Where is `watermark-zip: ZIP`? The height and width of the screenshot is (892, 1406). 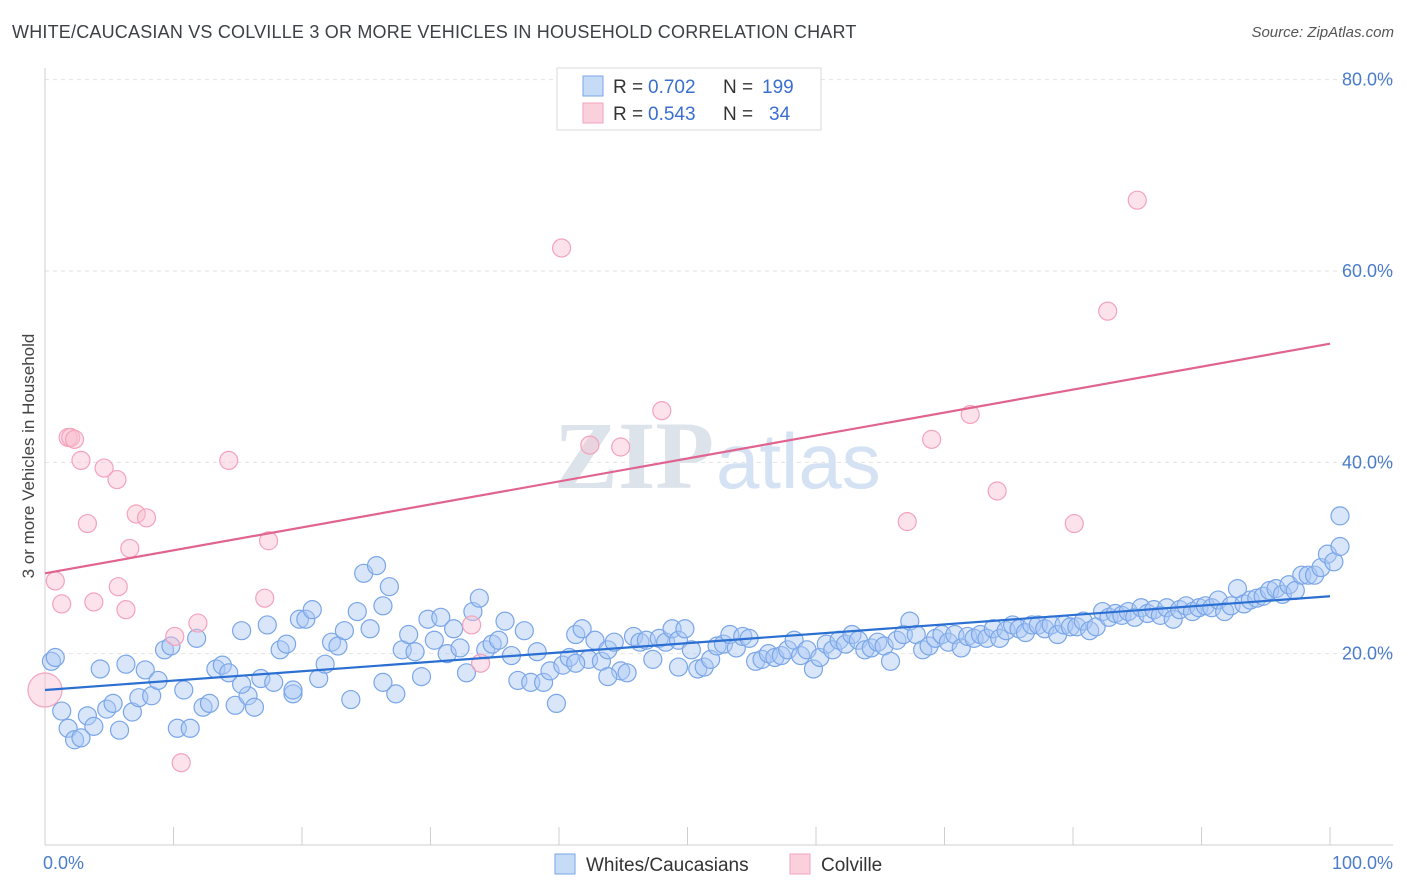 watermark-zip: ZIP is located at coordinates (634, 455).